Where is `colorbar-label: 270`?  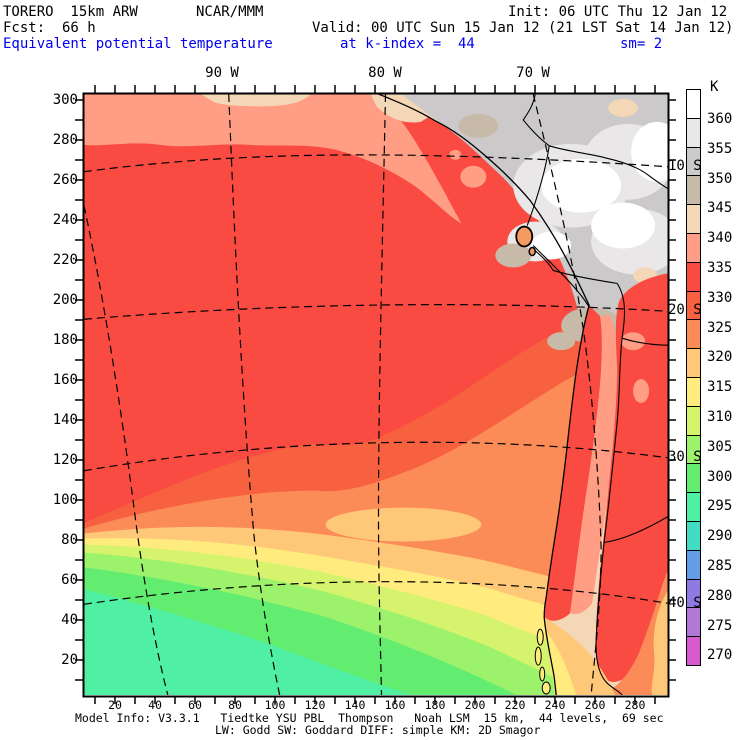 colorbar-label: 270 is located at coordinates (720, 655).